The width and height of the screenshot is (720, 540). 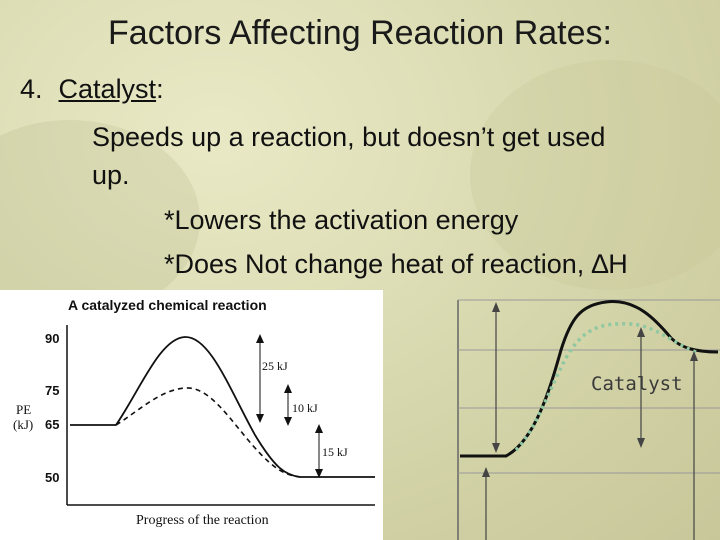 What do you see at coordinates (160, 89) in the screenshot?
I see `heading-colon: :` at bounding box center [160, 89].